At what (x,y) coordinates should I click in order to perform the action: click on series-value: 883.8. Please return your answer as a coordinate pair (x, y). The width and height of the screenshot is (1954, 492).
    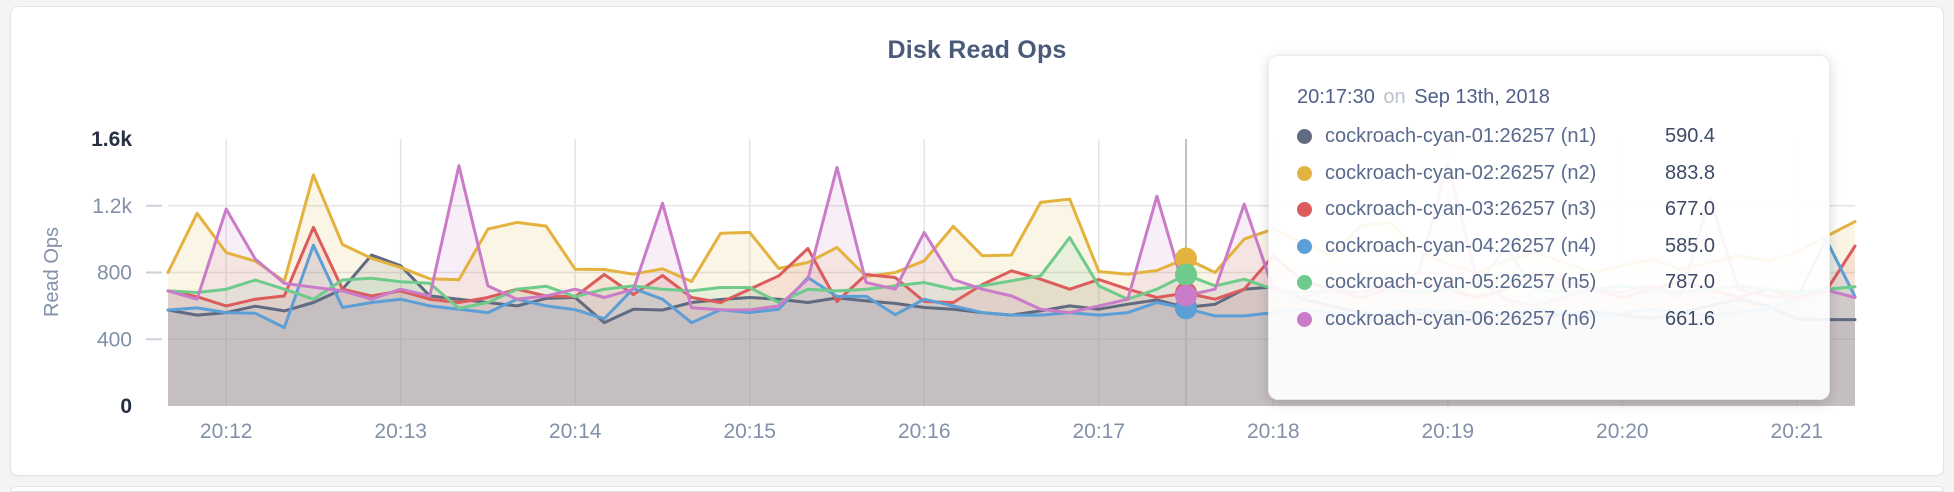
    Looking at the image, I should click on (1690, 172).